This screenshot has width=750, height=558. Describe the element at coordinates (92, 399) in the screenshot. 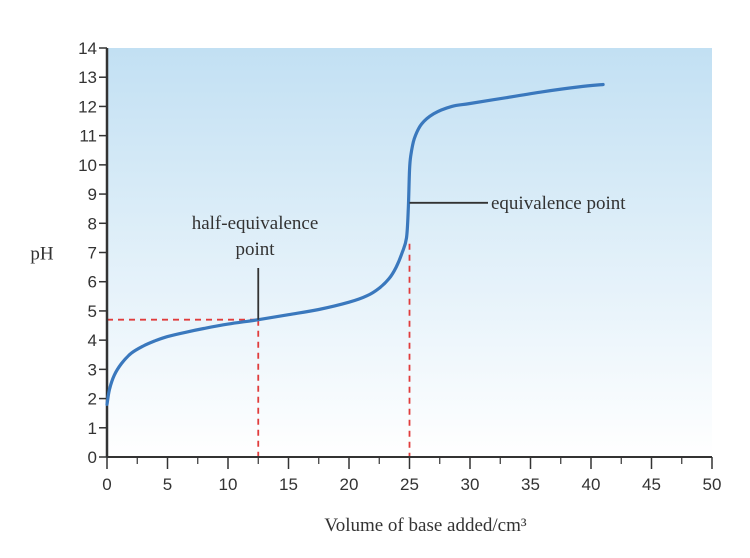

I see `y-tick-label: 2` at that location.